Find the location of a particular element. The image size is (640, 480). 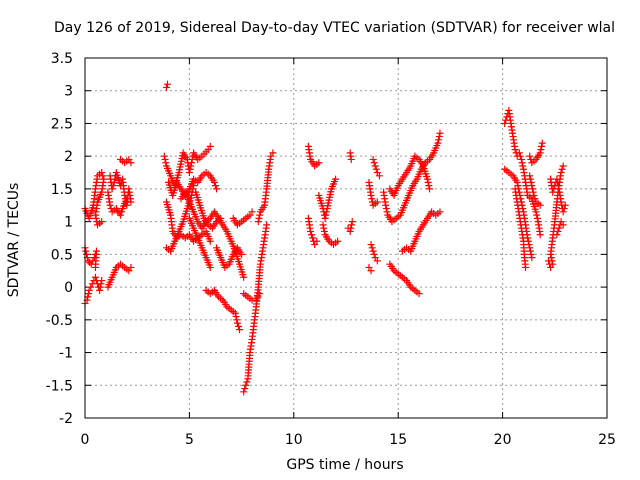

x-tick-label: 5 is located at coordinates (189, 440).